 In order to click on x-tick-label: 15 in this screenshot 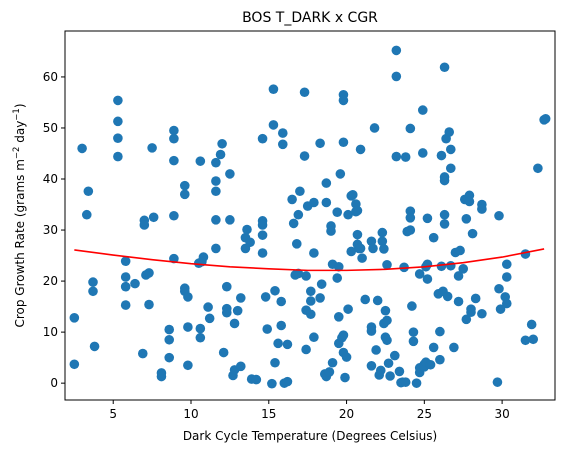, I will do `click(268, 414)`.